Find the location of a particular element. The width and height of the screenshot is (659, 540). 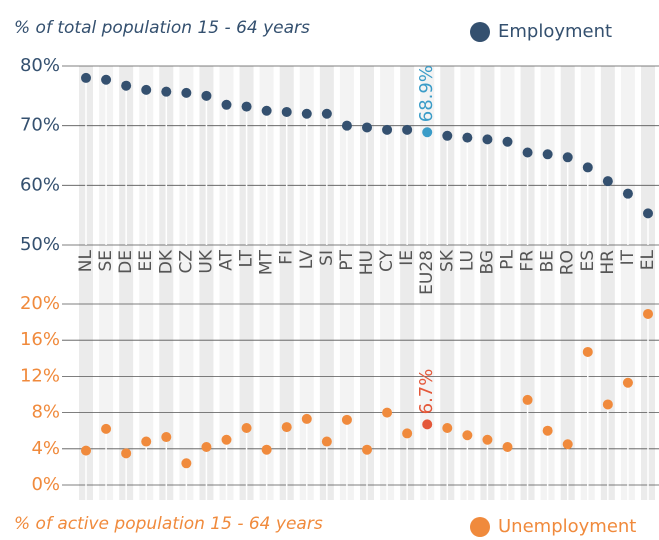

x-tick-label: HU is located at coordinates (367, 262).